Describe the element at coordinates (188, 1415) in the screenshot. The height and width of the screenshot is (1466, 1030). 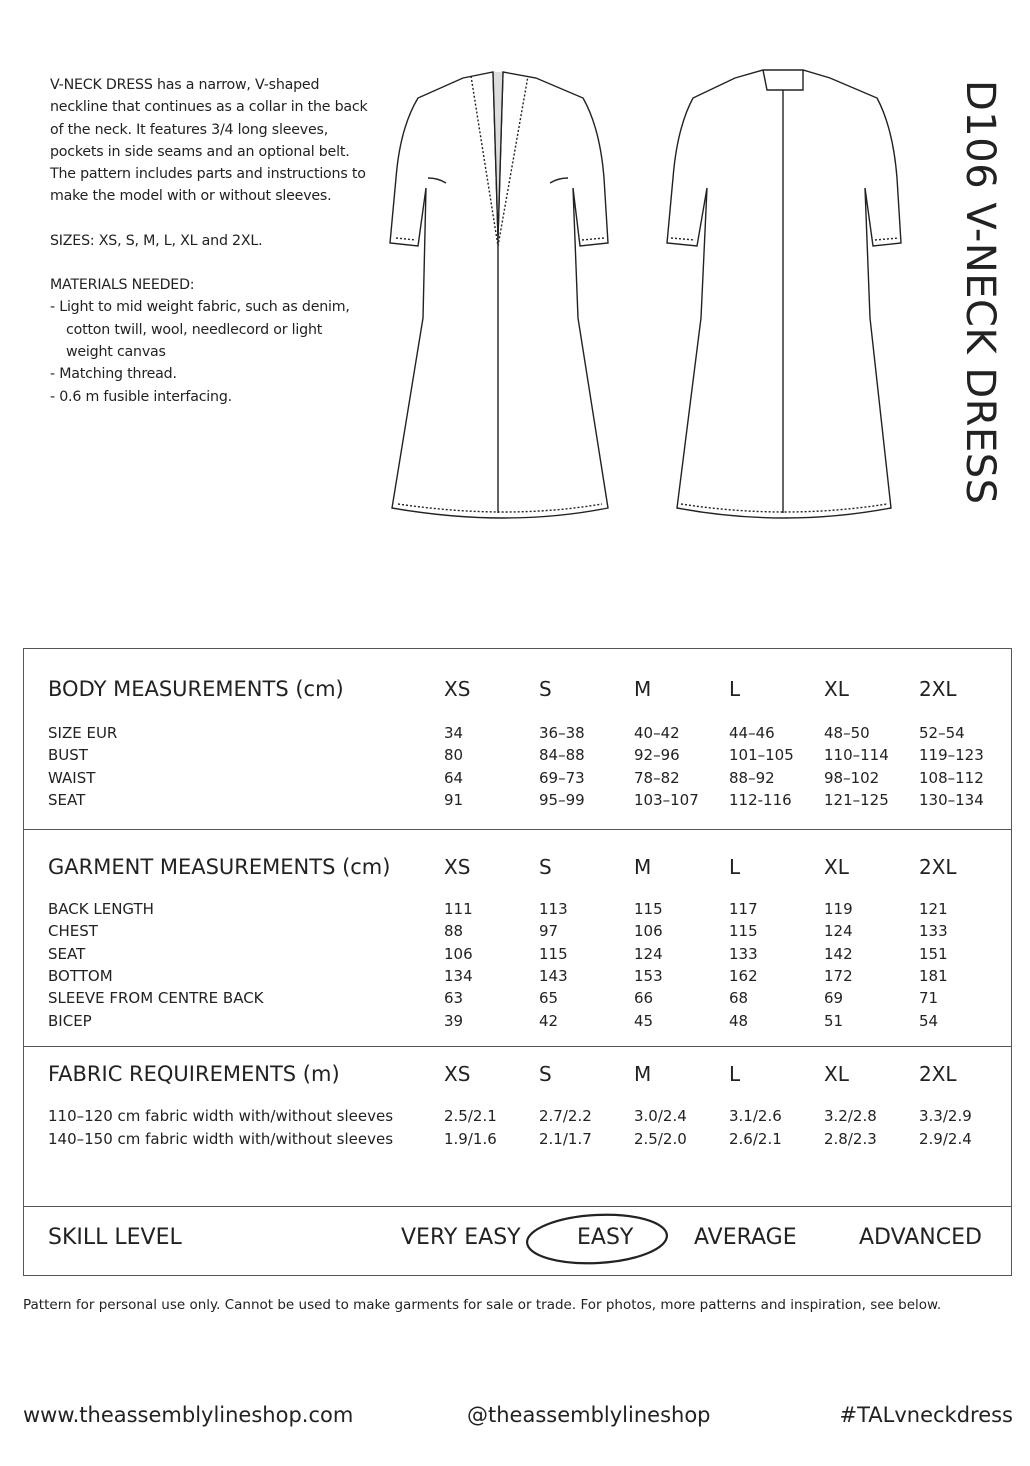
I see `website-link: www.theassemblylineshop.com` at that location.